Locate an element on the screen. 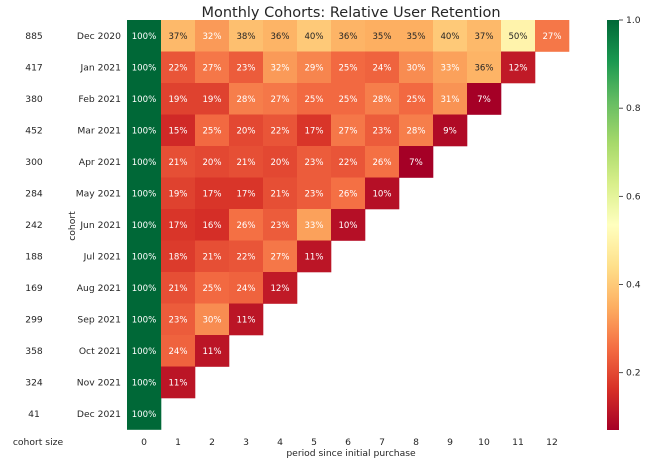 The height and width of the screenshot is (464, 650). cell-value-label: 27% is located at coordinates (279, 100).